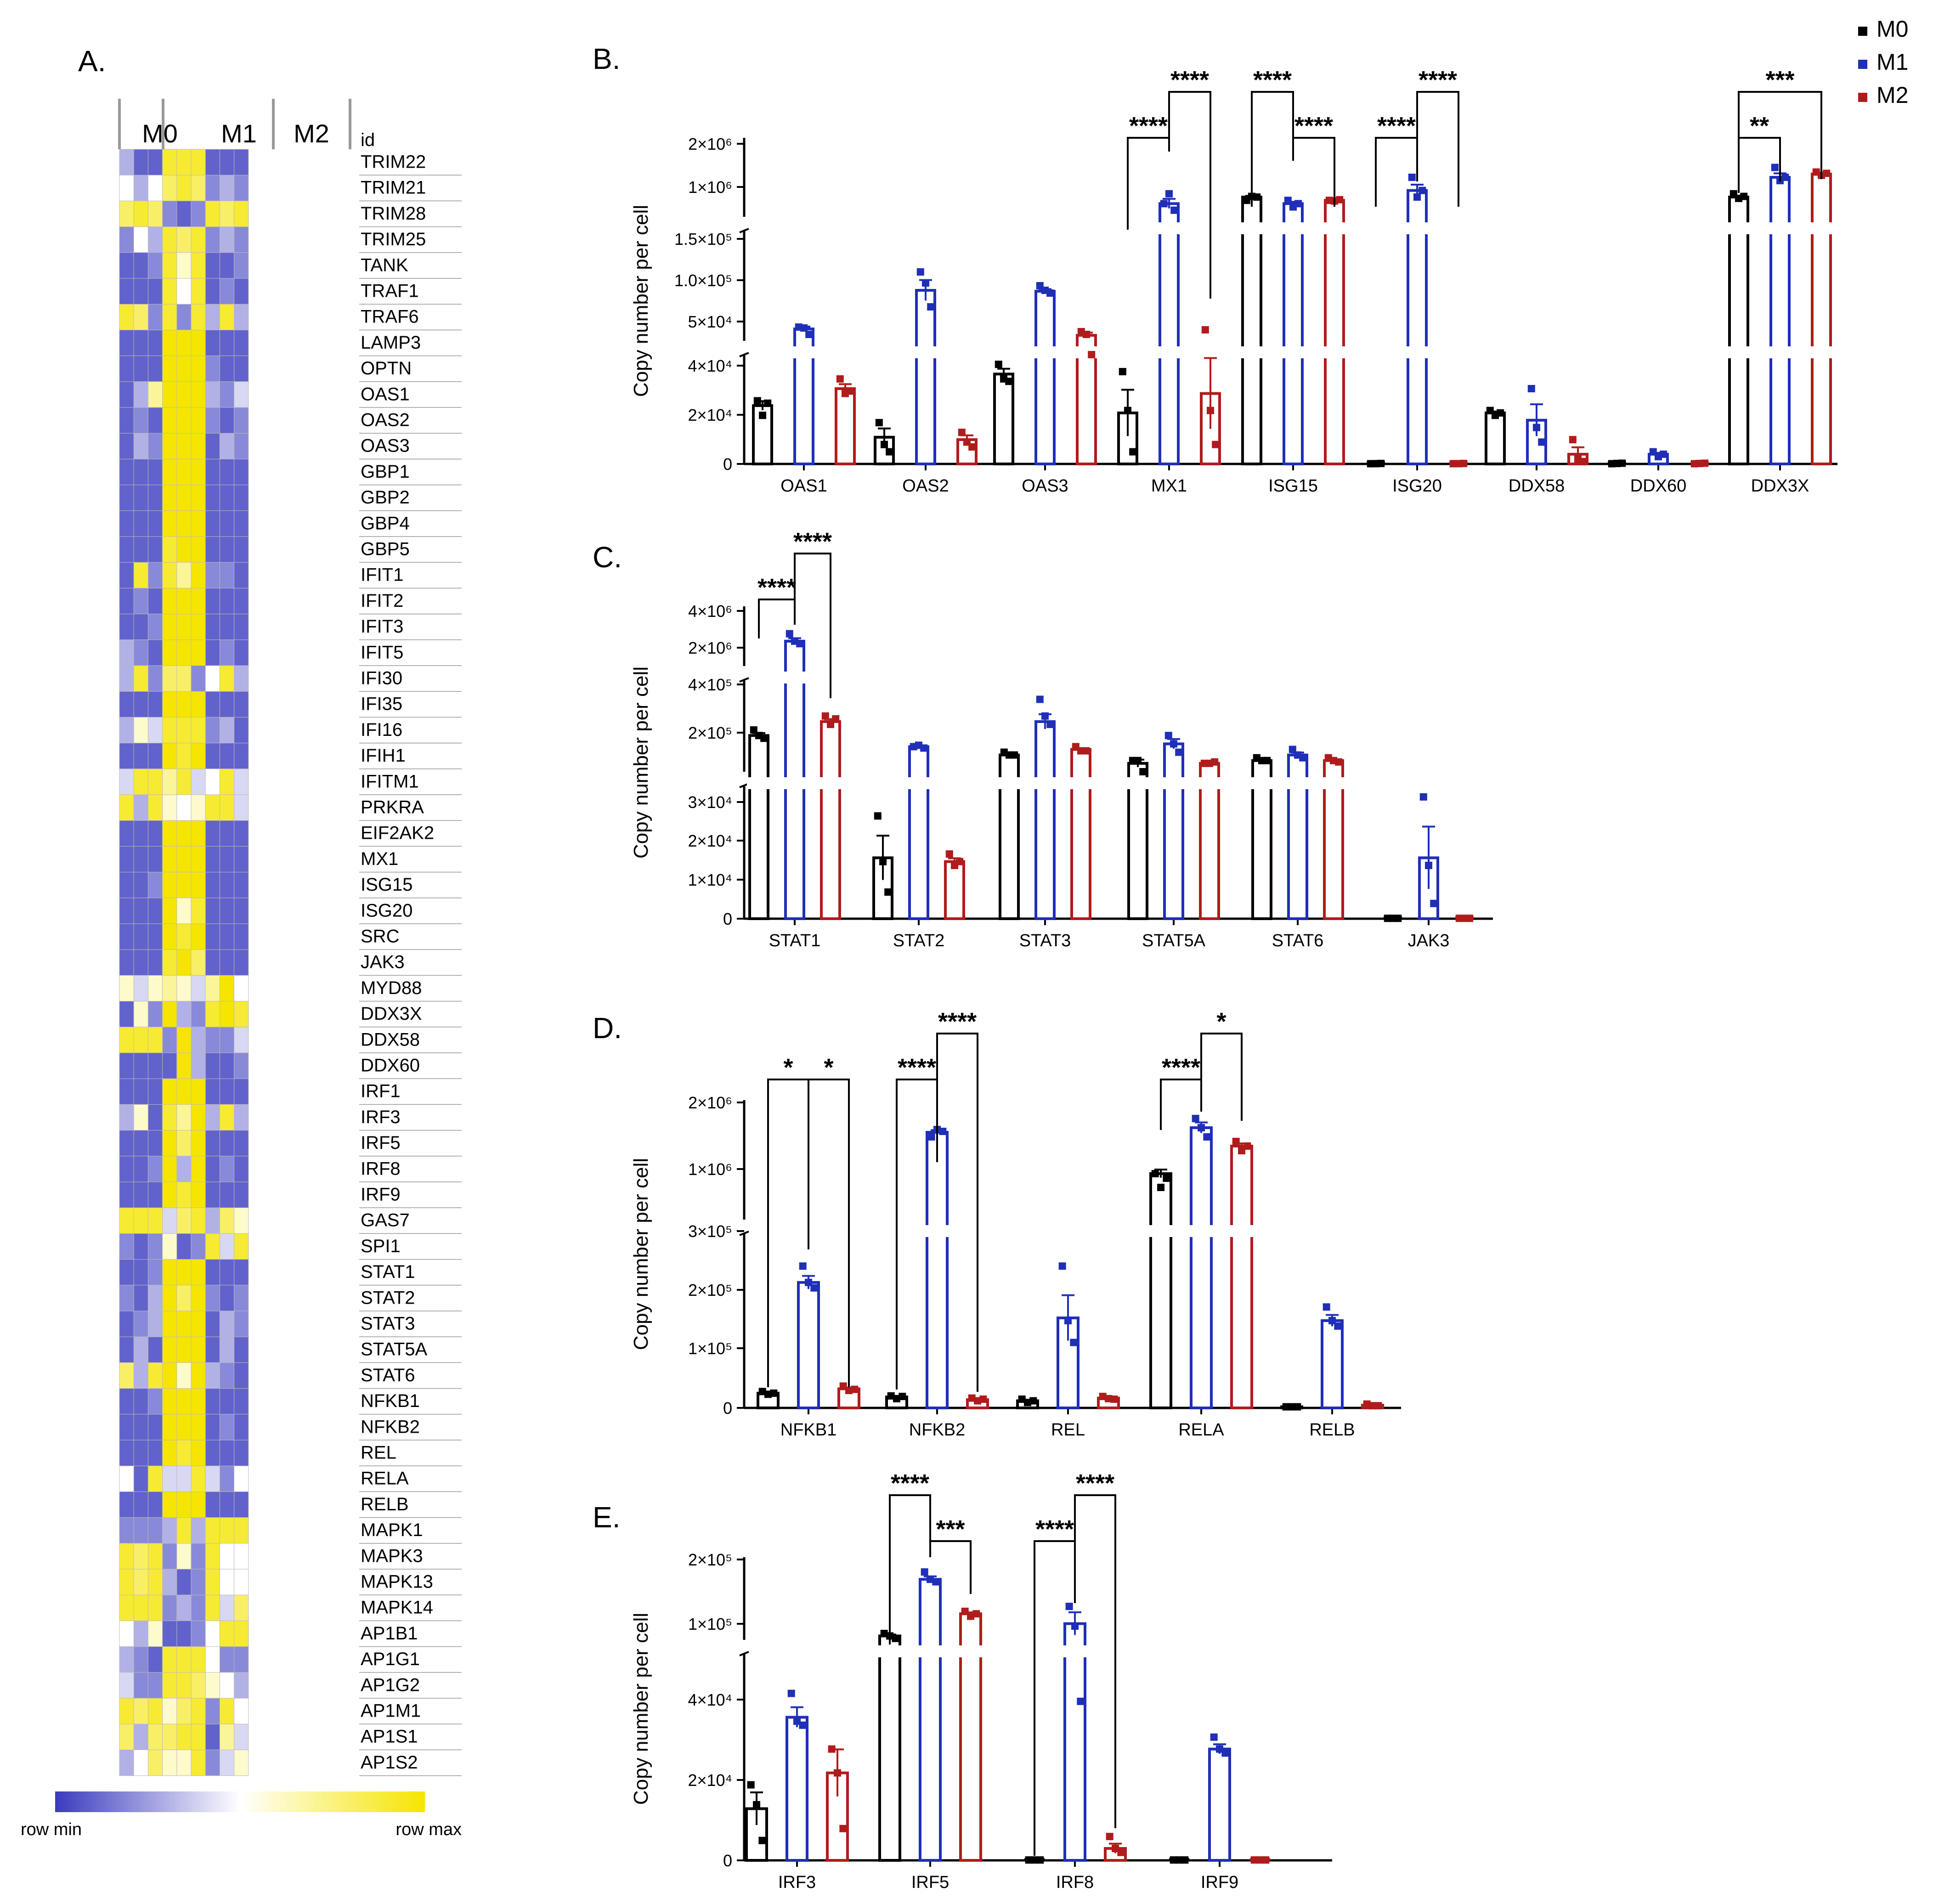 This screenshot has height=1904, width=1933. I want to click on bar-m2, so click(954, 890).